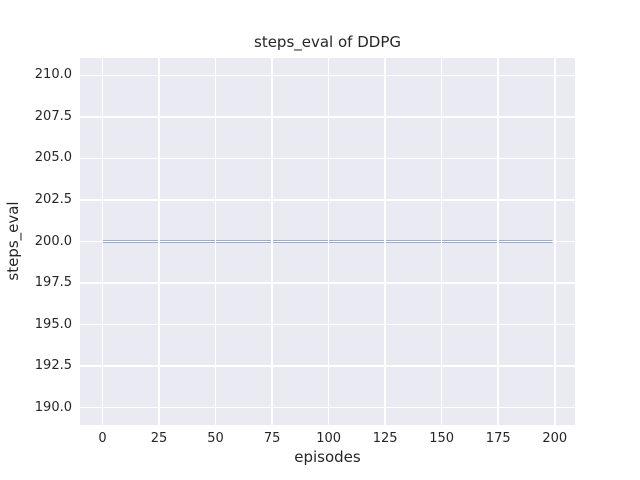 The width and height of the screenshot is (640, 480). I want to click on x-tick-label: 75, so click(272, 438).